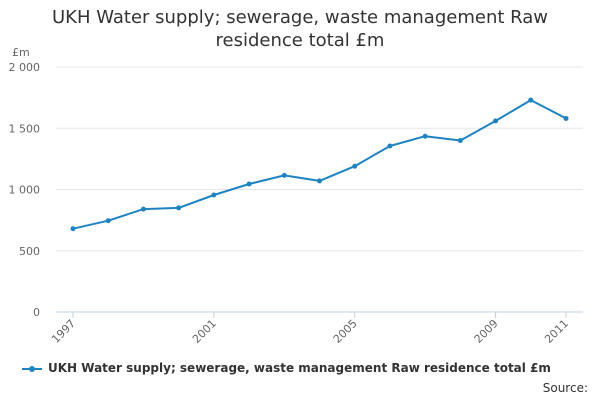  Describe the element at coordinates (32, 369) in the screenshot. I see `legend-symbol` at that location.